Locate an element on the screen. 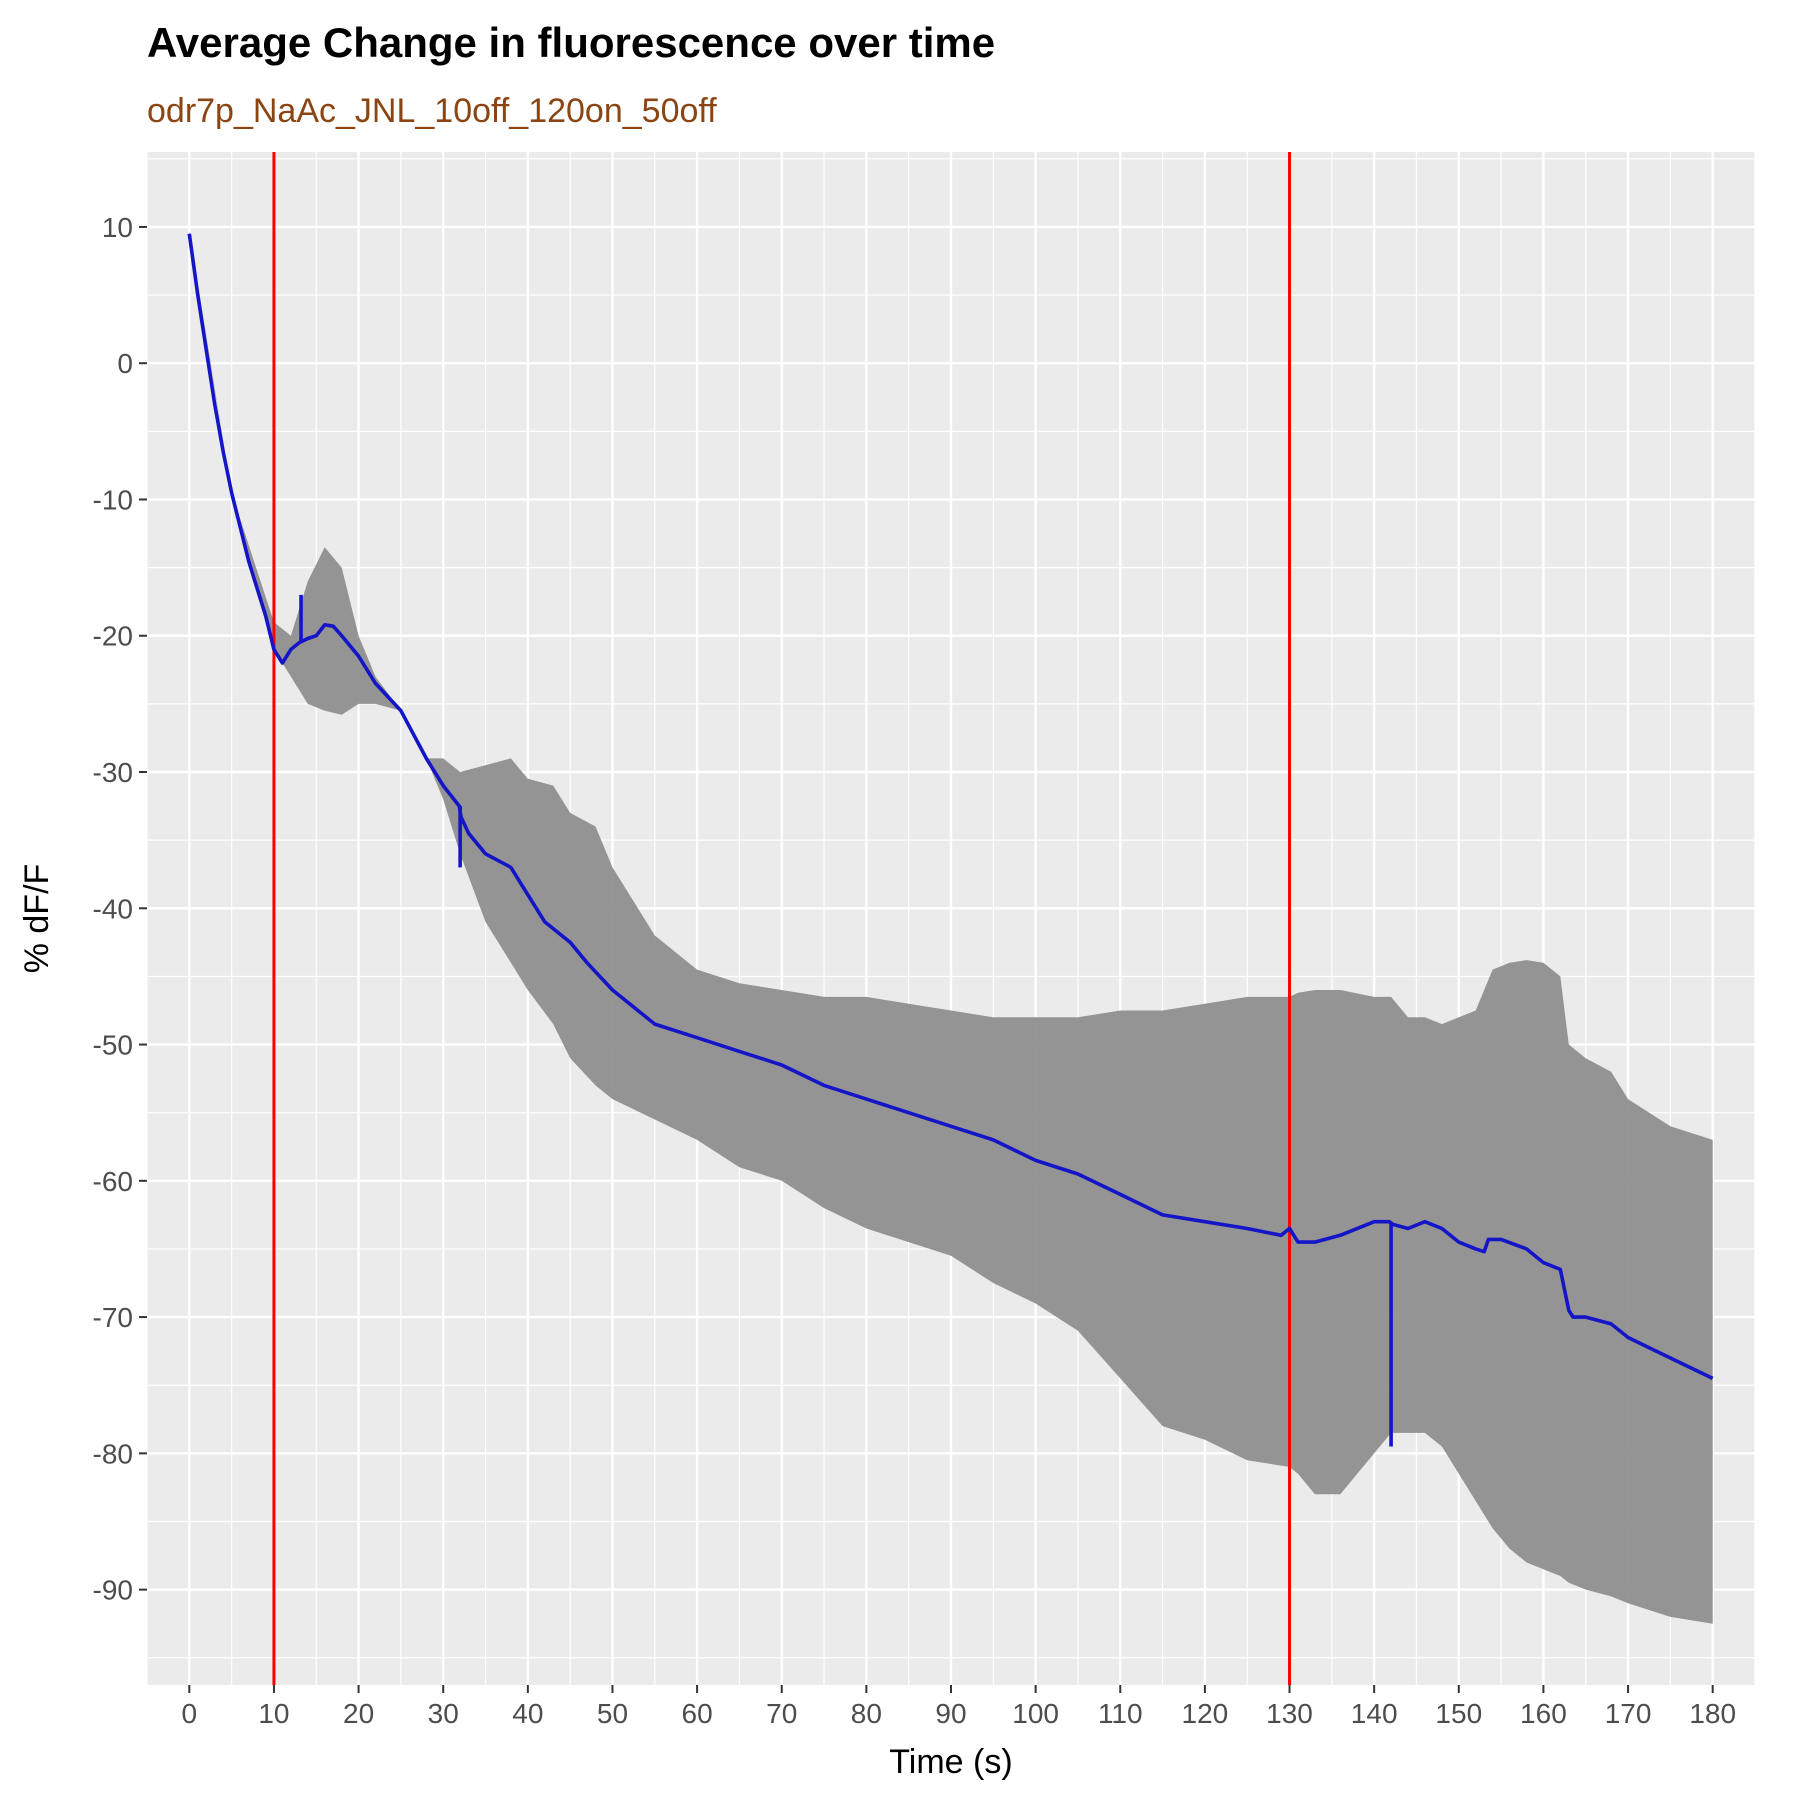 The width and height of the screenshot is (1800, 1800). y-axis-ticks: 10 0 -10 -20 -30 -40 -50 -60 -70 -80 -90 is located at coordinates (120, 909).